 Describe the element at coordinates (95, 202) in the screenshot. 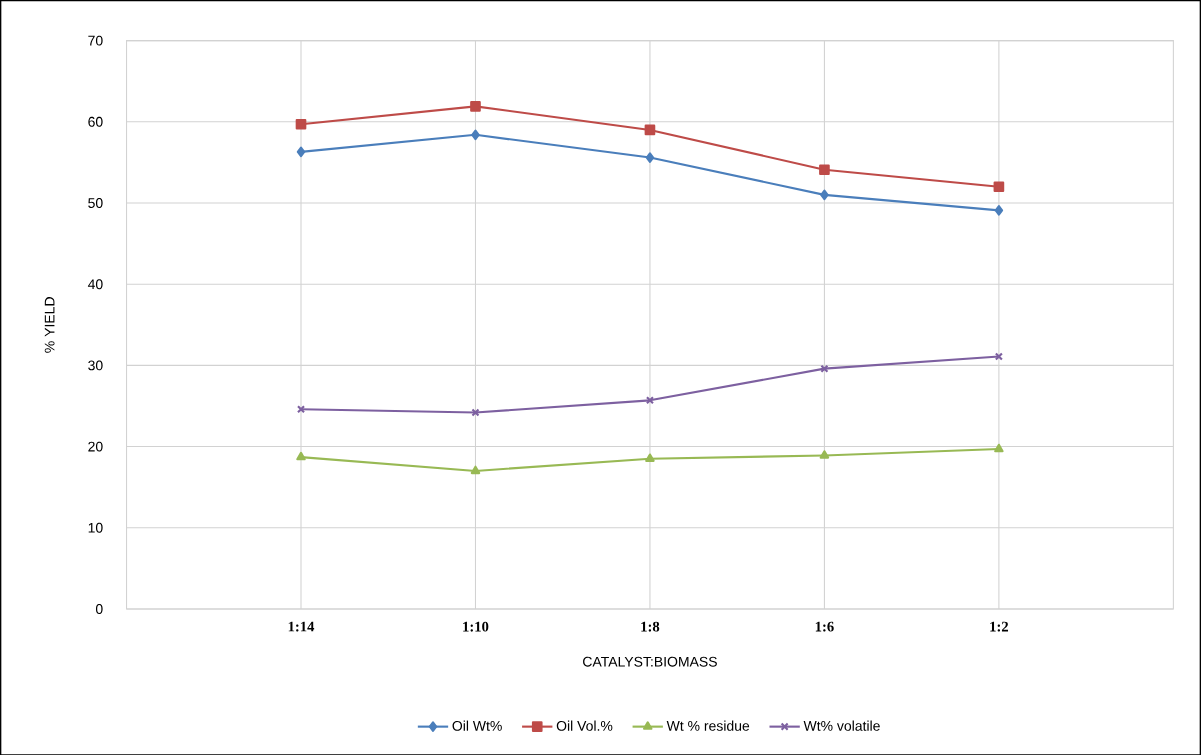

I see `y-tick-label: 50` at that location.